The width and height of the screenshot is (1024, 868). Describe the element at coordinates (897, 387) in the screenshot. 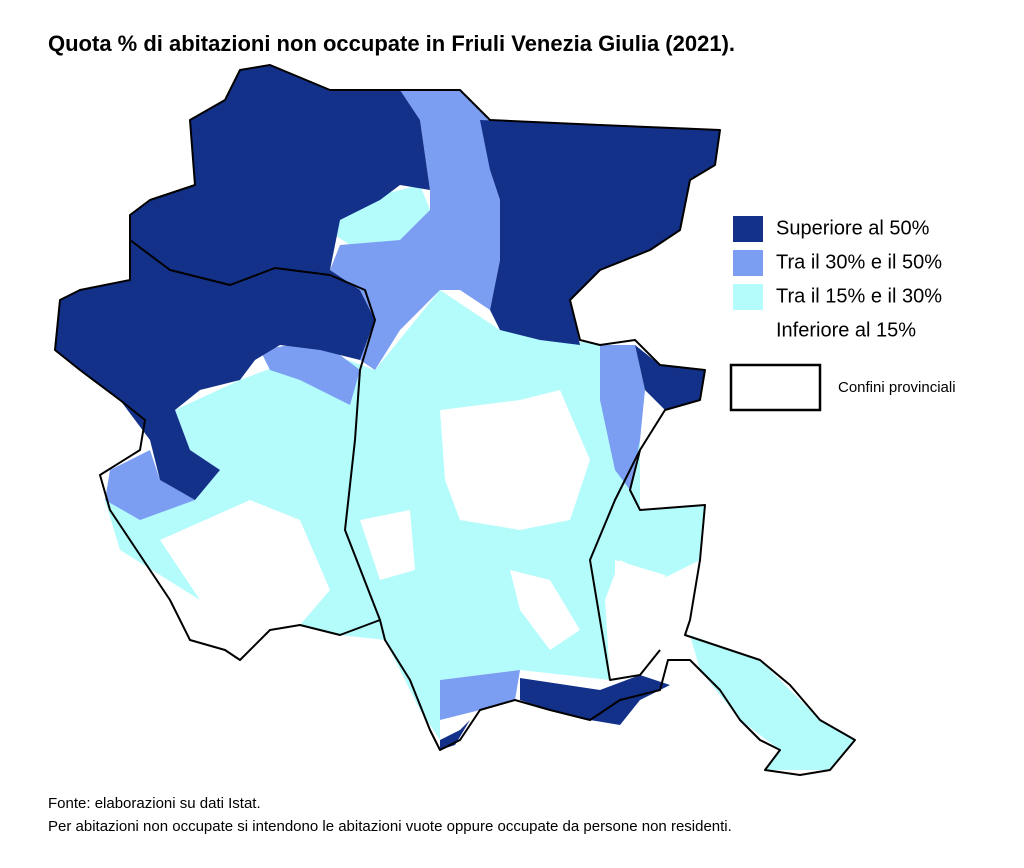

I see `boundary-label: Confini provinciali` at that location.